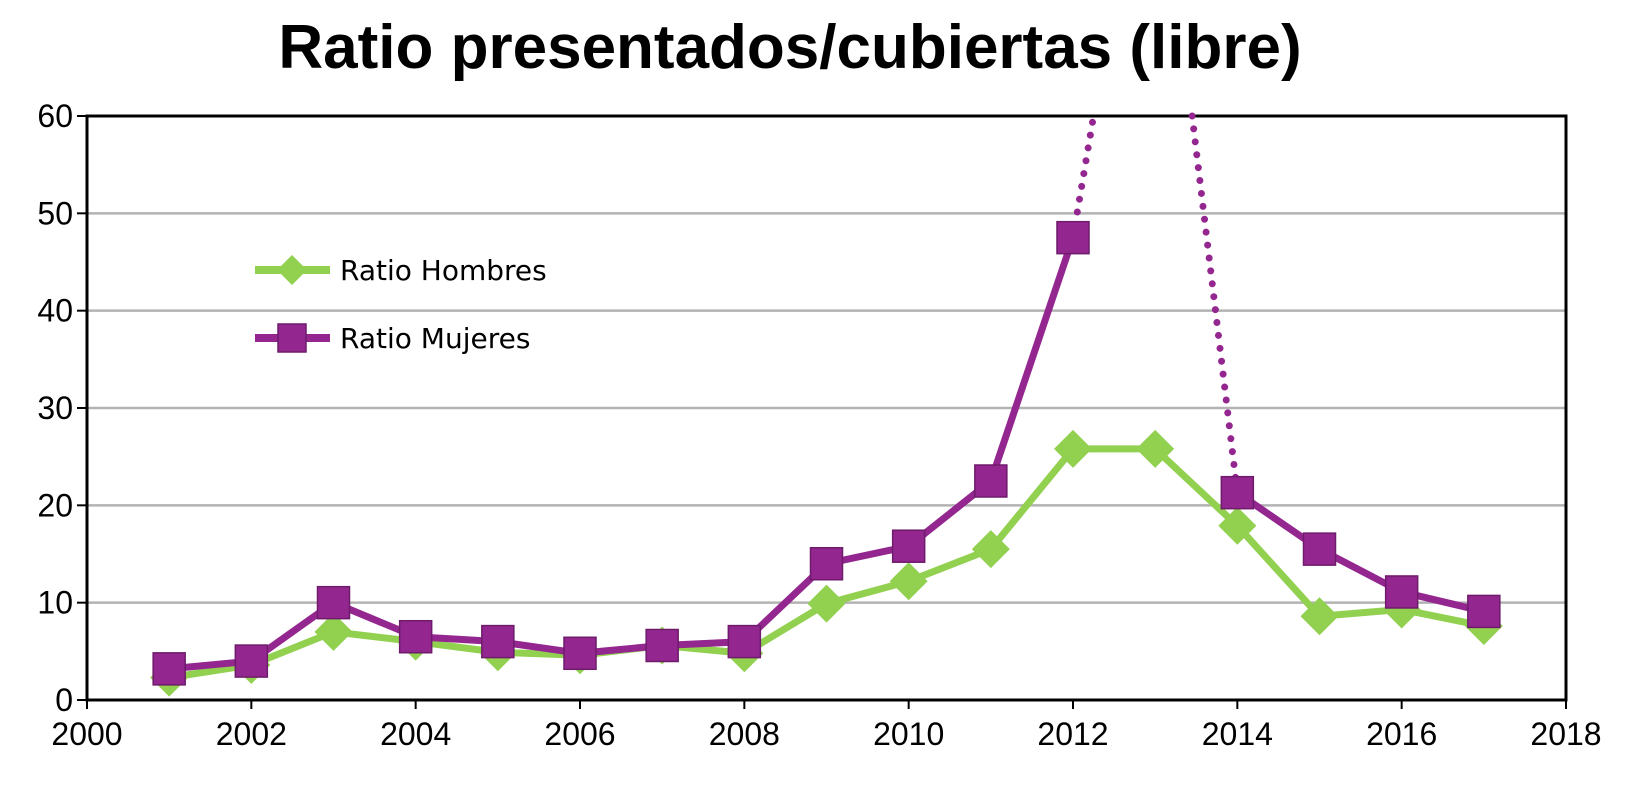 This screenshot has width=1642, height=807. Describe the element at coordinates (579, 734) in the screenshot. I see `x-tick-label: 2006` at that location.